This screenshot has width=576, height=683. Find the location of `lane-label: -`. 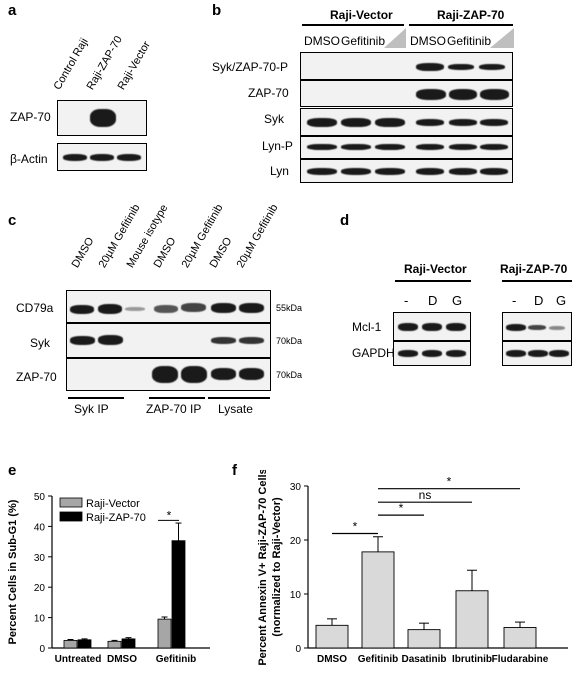

lane-label: - is located at coordinates (406, 300).